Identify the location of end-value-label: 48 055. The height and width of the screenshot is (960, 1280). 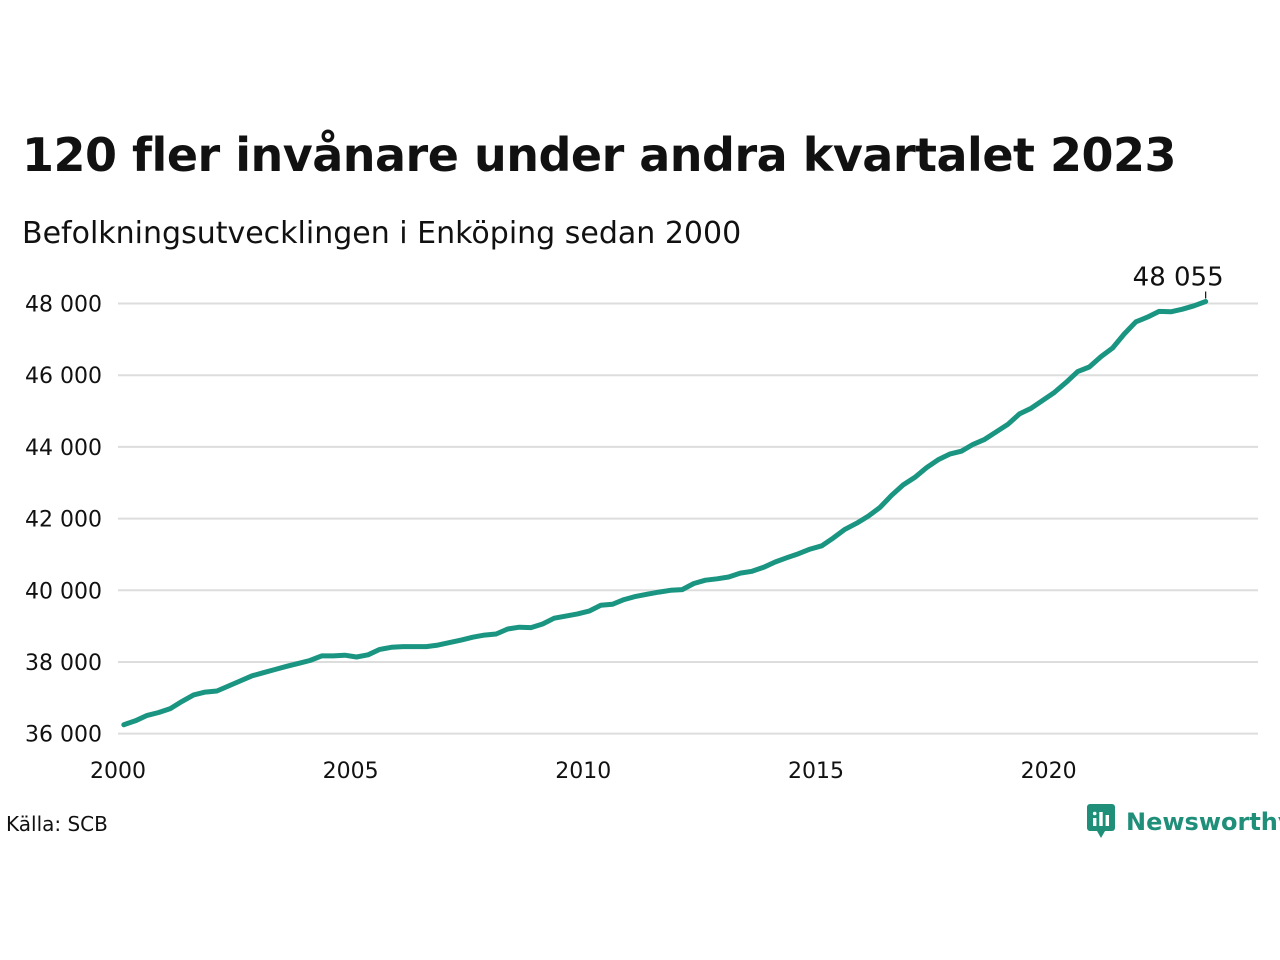
(1178, 278).